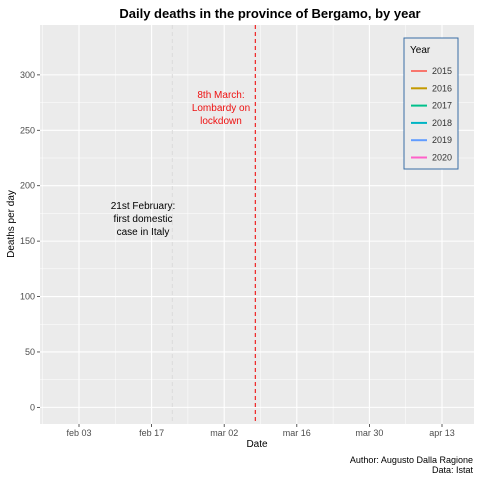  I want to click on x-tick-label: feb 17, so click(151, 433).